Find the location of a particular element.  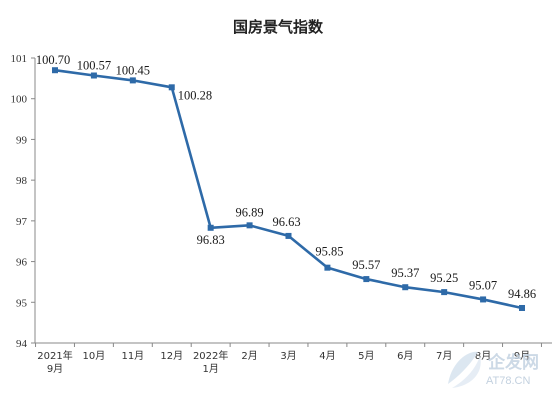

x-tick-label: 11月 is located at coordinates (132, 356).